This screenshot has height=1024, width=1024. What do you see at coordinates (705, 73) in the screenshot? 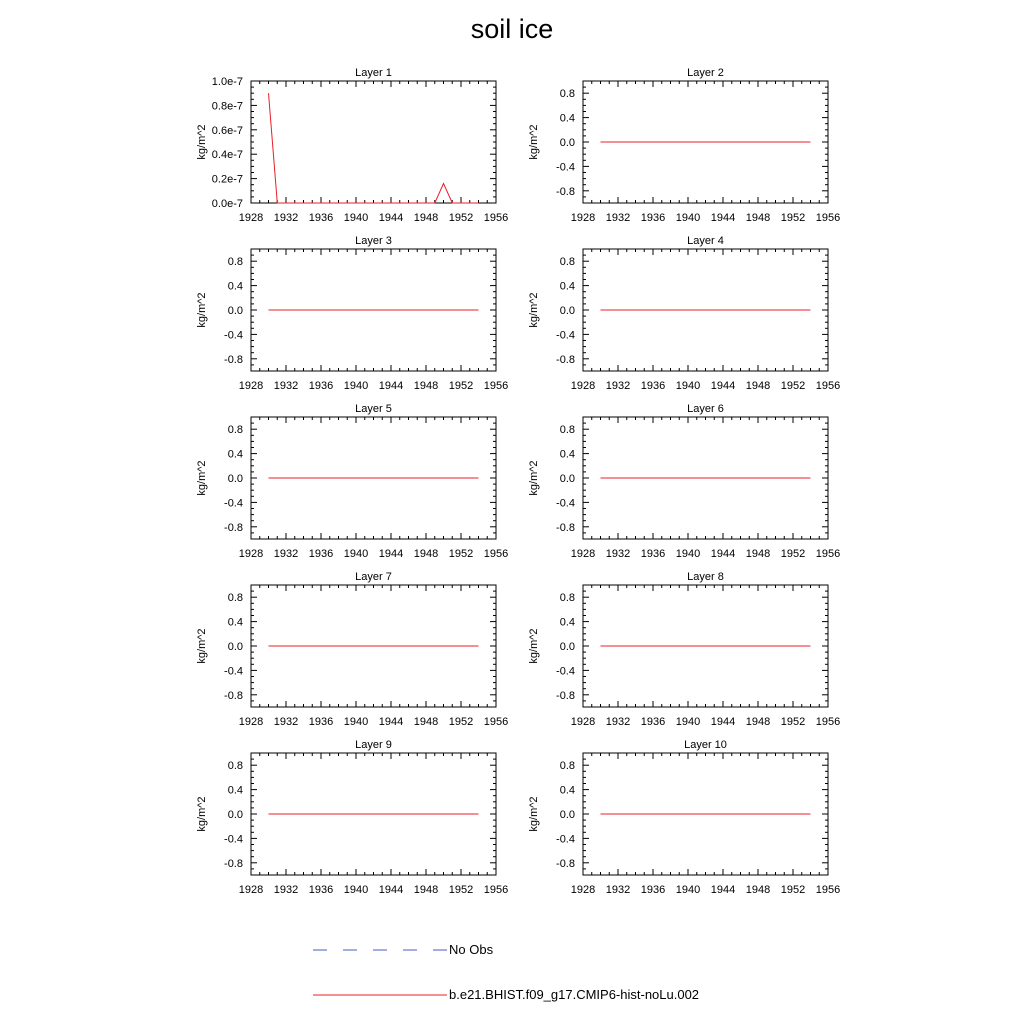
I see `panel-title: Layer 2` at bounding box center [705, 73].